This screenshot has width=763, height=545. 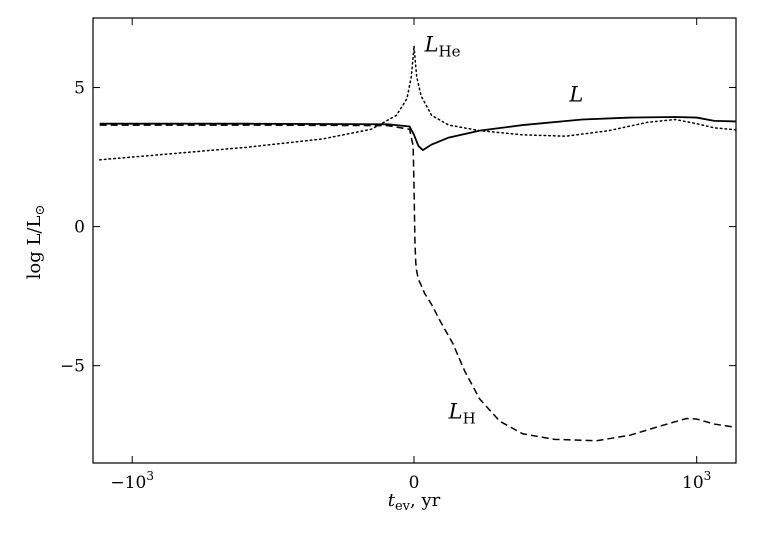 What do you see at coordinates (414, 502) in the screenshot?
I see `x-axis-label: tev, yr` at bounding box center [414, 502].